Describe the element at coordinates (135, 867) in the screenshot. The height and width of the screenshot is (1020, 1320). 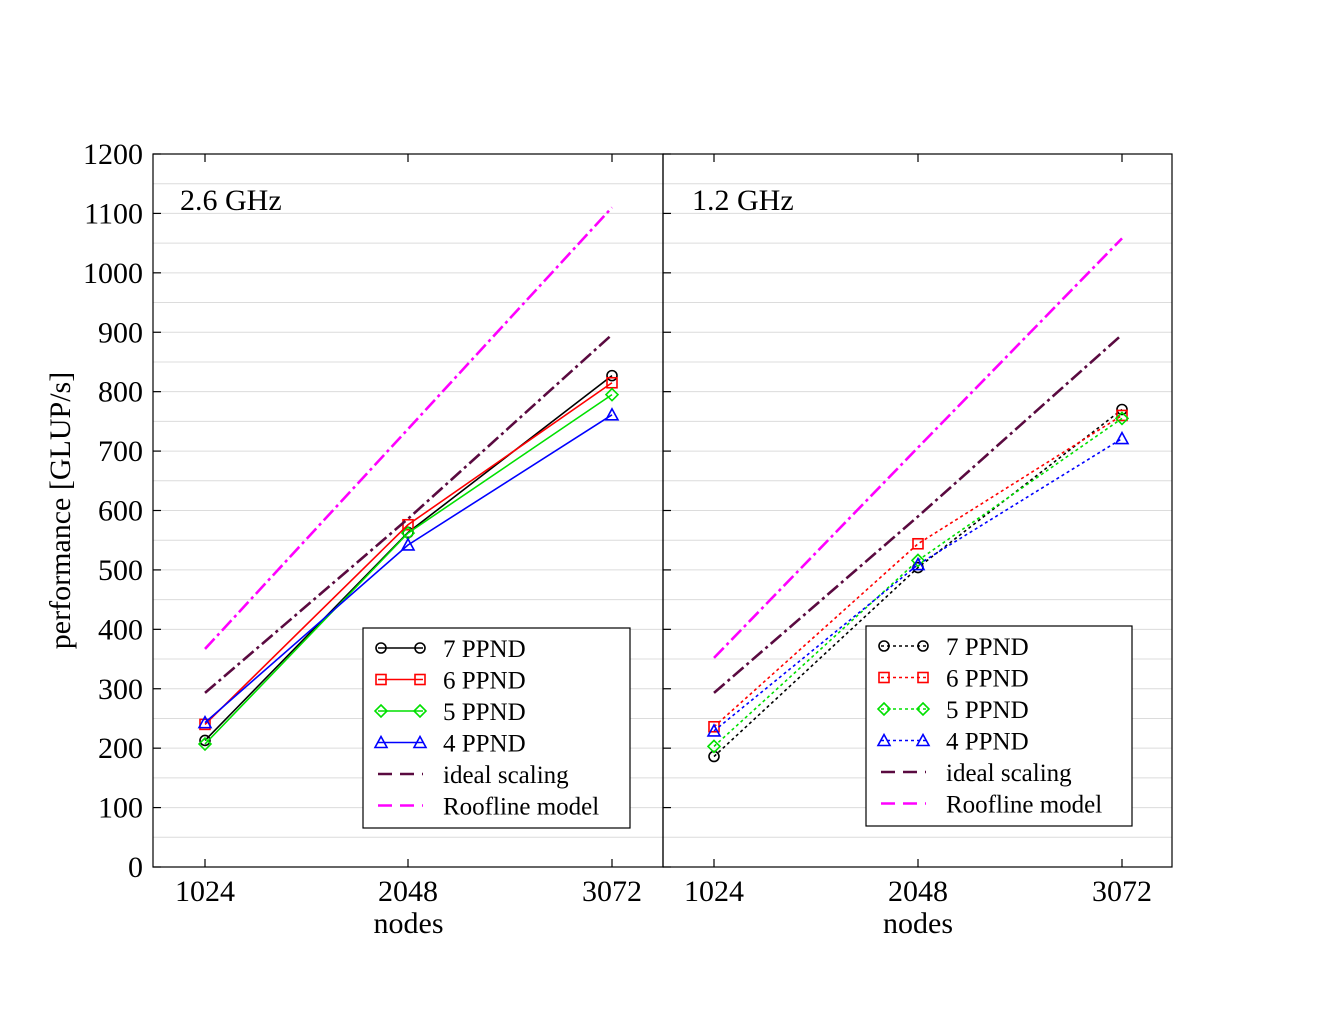
I see `y-tick-label: 0` at that location.